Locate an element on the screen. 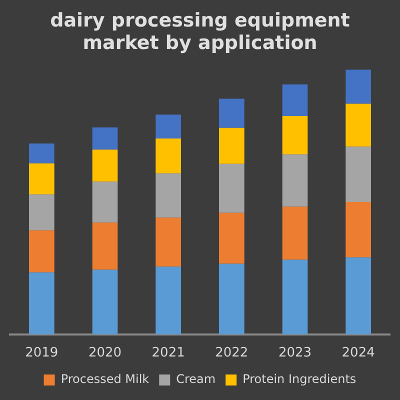 The image size is (400, 400). x-tick-label: 2023 is located at coordinates (295, 353).